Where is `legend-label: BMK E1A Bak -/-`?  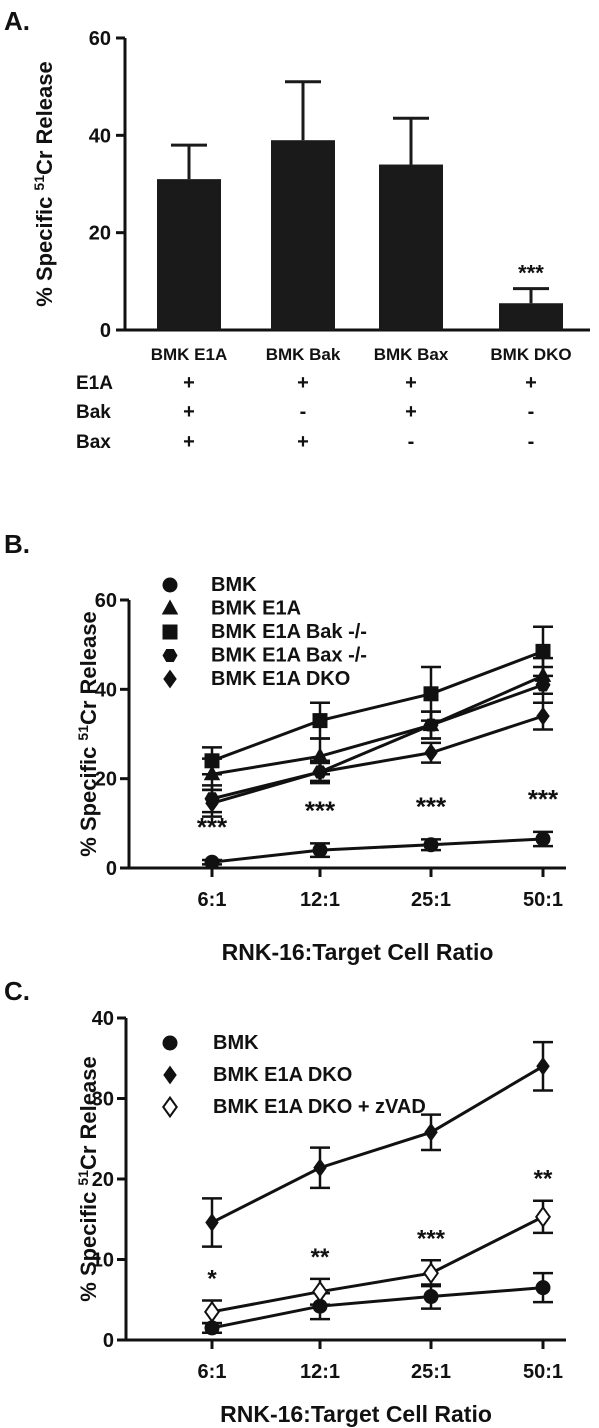 legend-label: BMK E1A Bak -/- is located at coordinates (289, 632).